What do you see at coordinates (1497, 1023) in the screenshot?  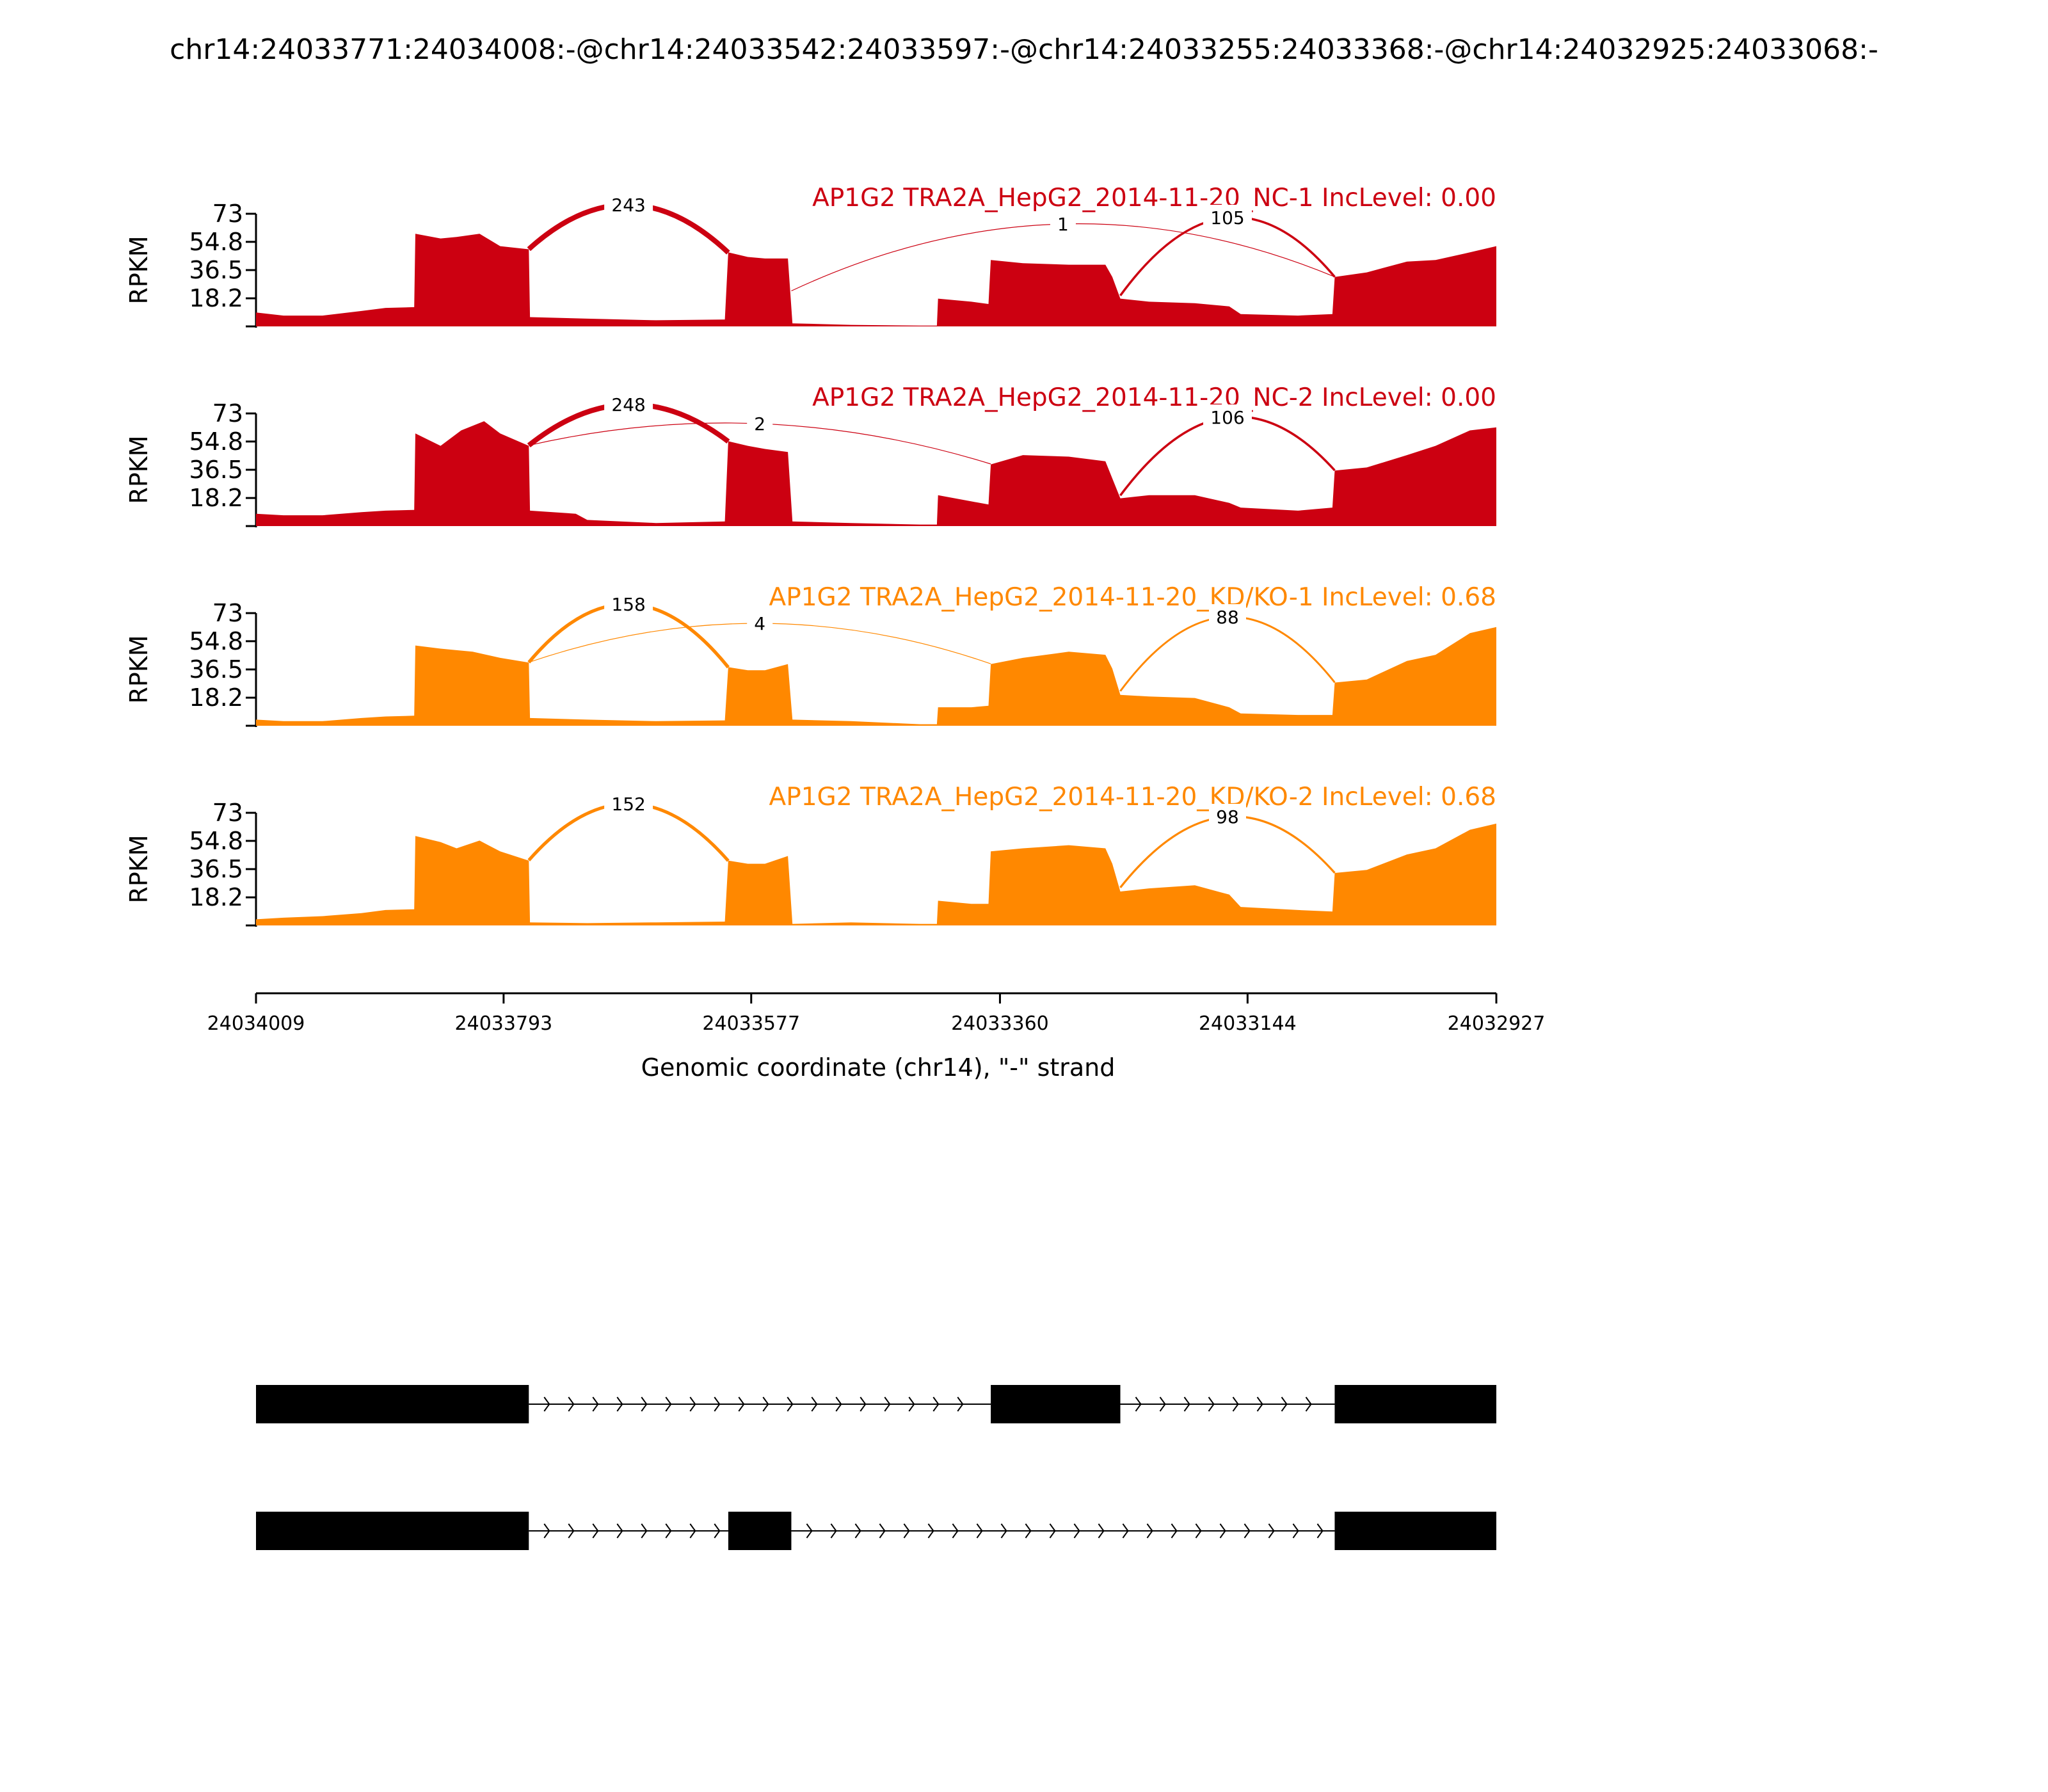 I see `x-tick-label: 24032927` at bounding box center [1497, 1023].